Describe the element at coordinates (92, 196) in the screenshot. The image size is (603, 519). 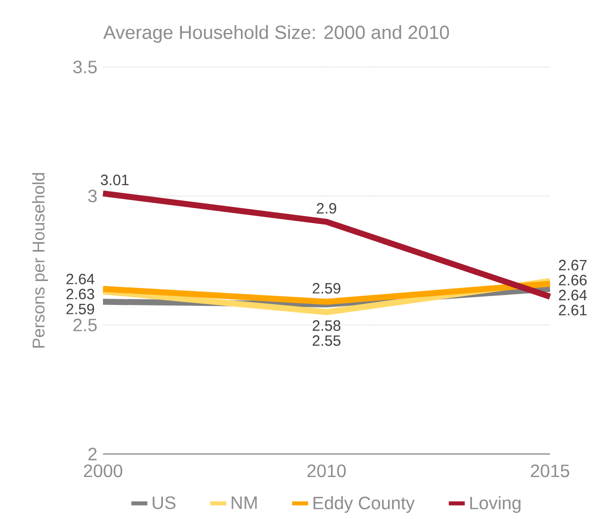
I see `y-tick-label: 3` at that location.